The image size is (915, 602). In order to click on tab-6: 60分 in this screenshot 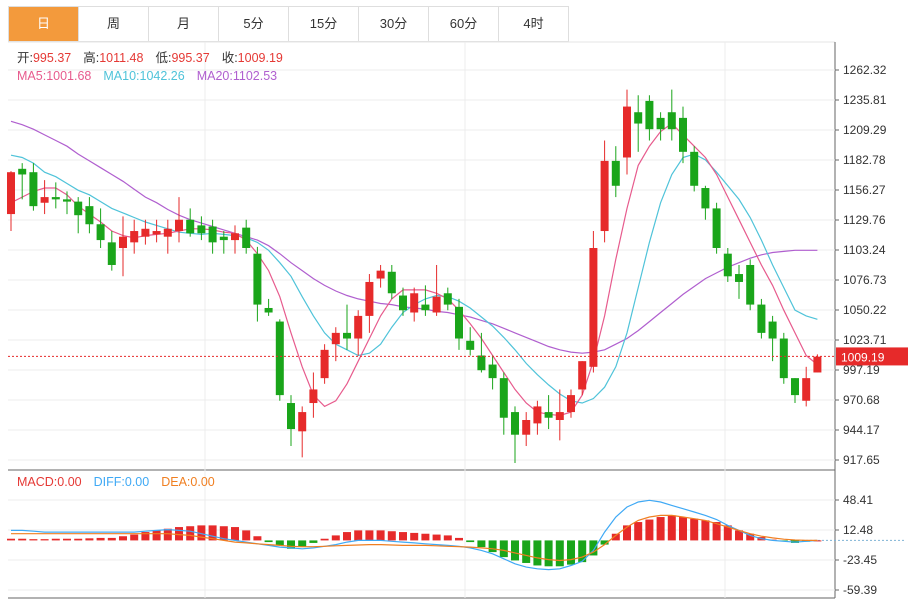, I will do `click(464, 24)`.